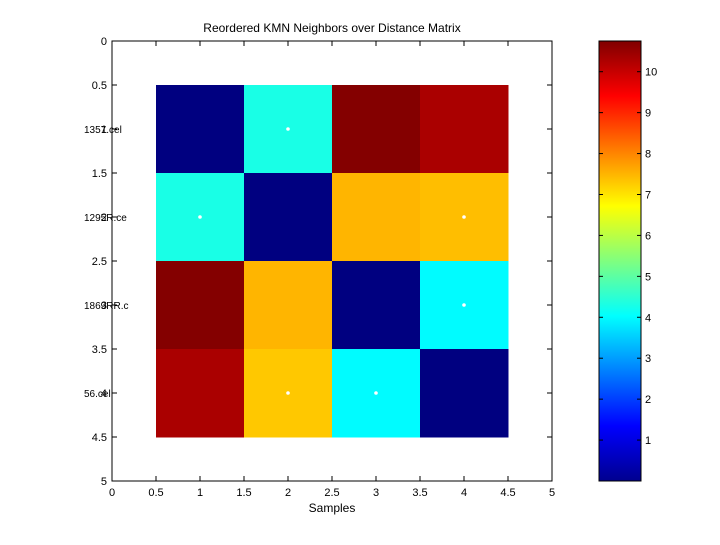  Describe the element at coordinates (648, 277) in the screenshot. I see `colorbar-tick-label: 5` at that location.